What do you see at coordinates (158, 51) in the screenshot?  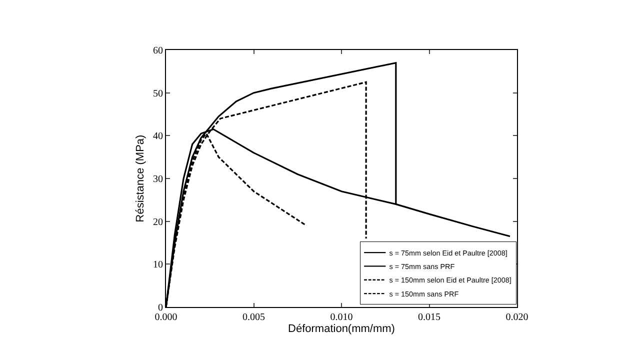 I see `y-tick-label: 60` at bounding box center [158, 51].